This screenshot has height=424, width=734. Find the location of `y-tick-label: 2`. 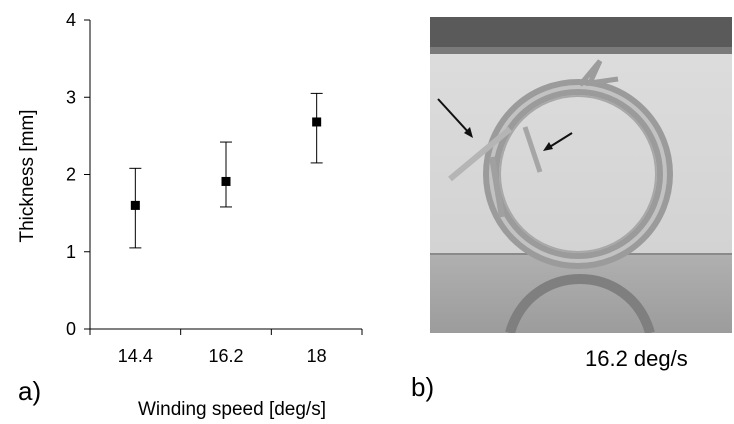

y-tick-label: 2 is located at coordinates (71, 175).